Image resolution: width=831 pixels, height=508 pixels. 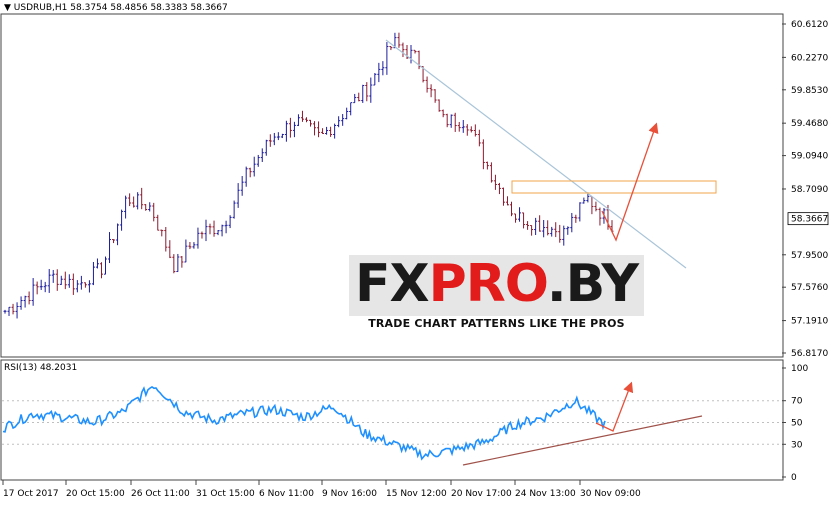 I want to click on time-tick-label: 31 Oct 15:00, so click(x=225, y=494).